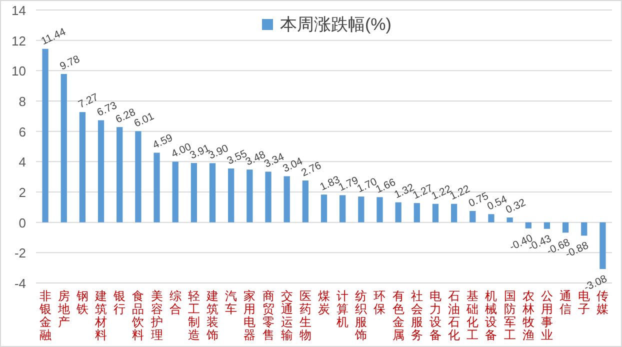  What do you see at coordinates (63, 309) in the screenshot?
I see `x-tick-label: 房地产` at bounding box center [63, 309].